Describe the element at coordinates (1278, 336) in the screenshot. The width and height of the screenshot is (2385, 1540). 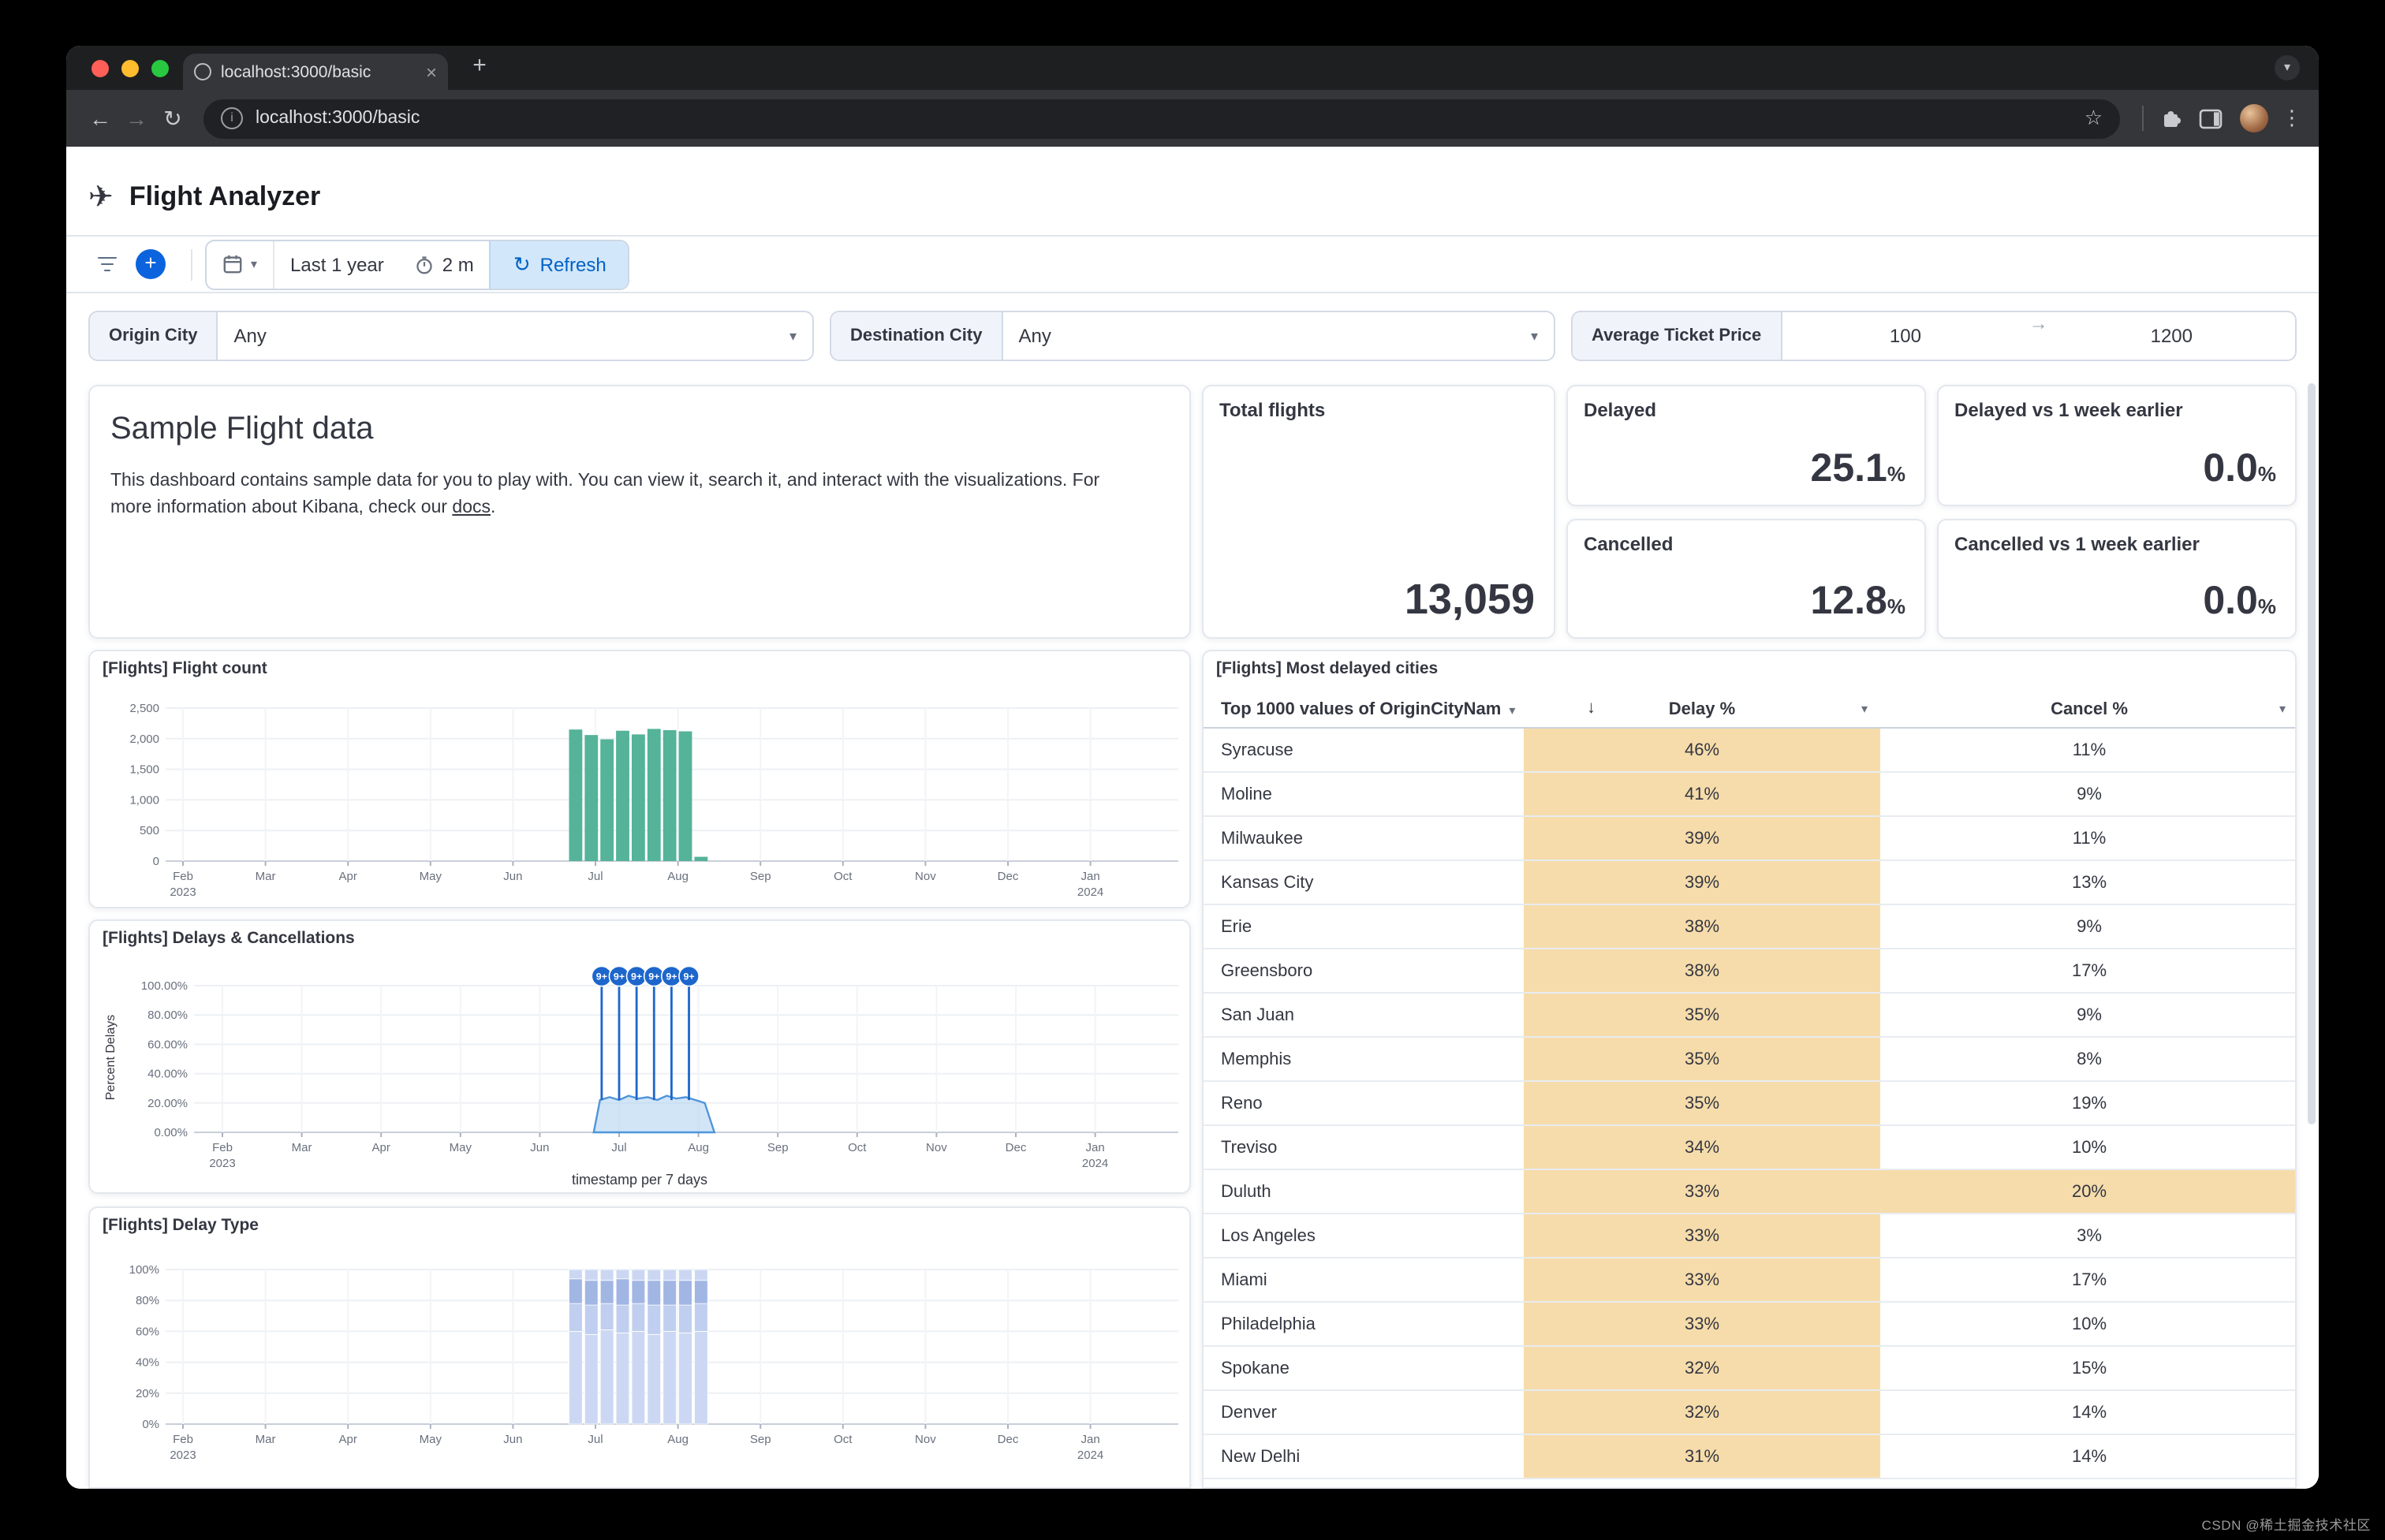
I see `destination-city-select: Any ▾` at that location.